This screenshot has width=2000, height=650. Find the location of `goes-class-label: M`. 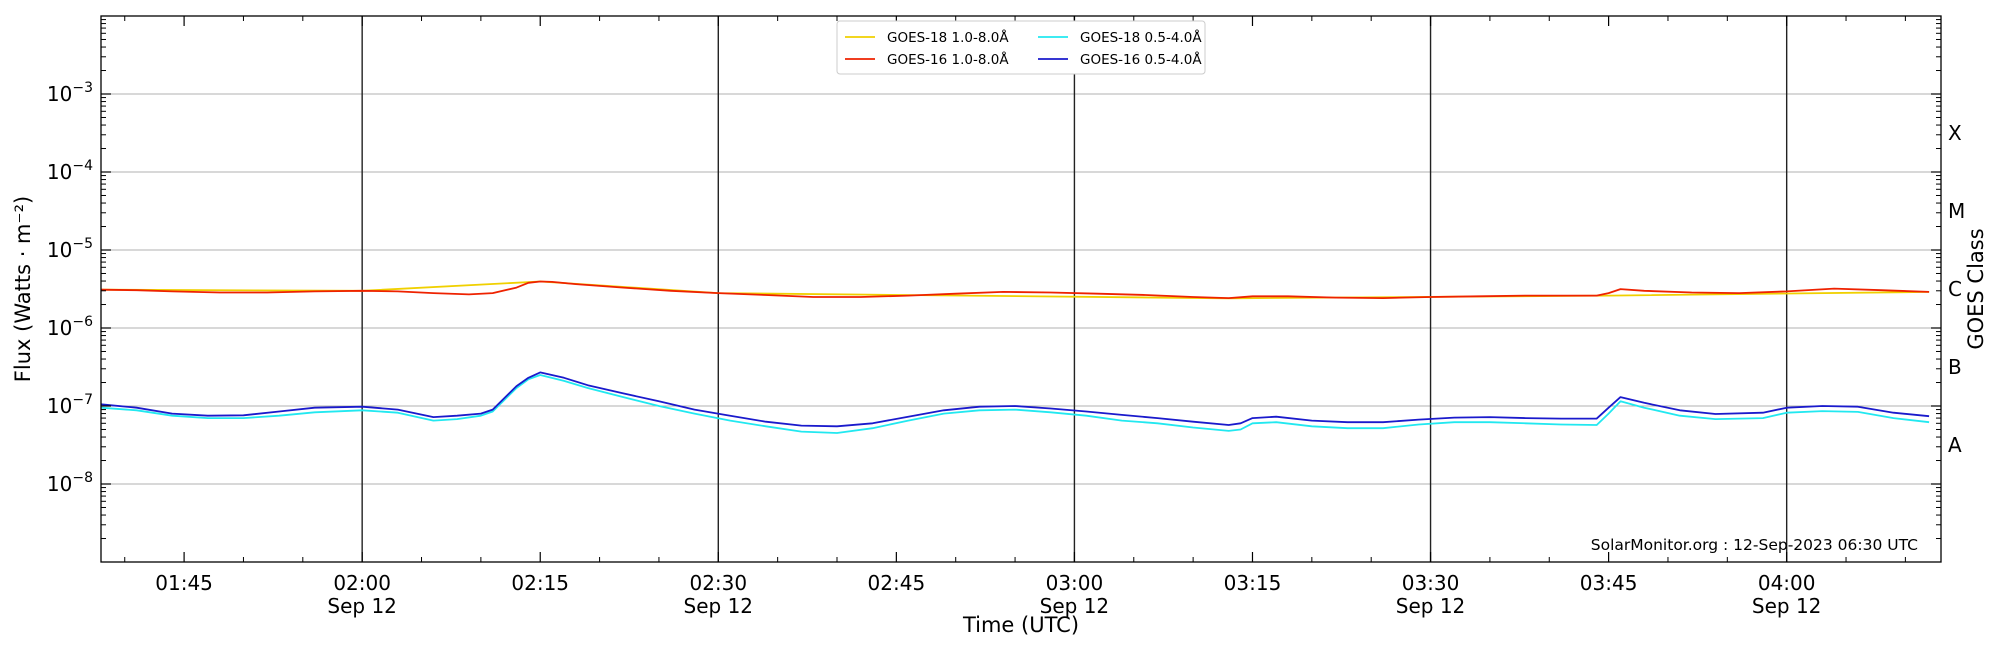

goes-class-label: M is located at coordinates (1956, 211).